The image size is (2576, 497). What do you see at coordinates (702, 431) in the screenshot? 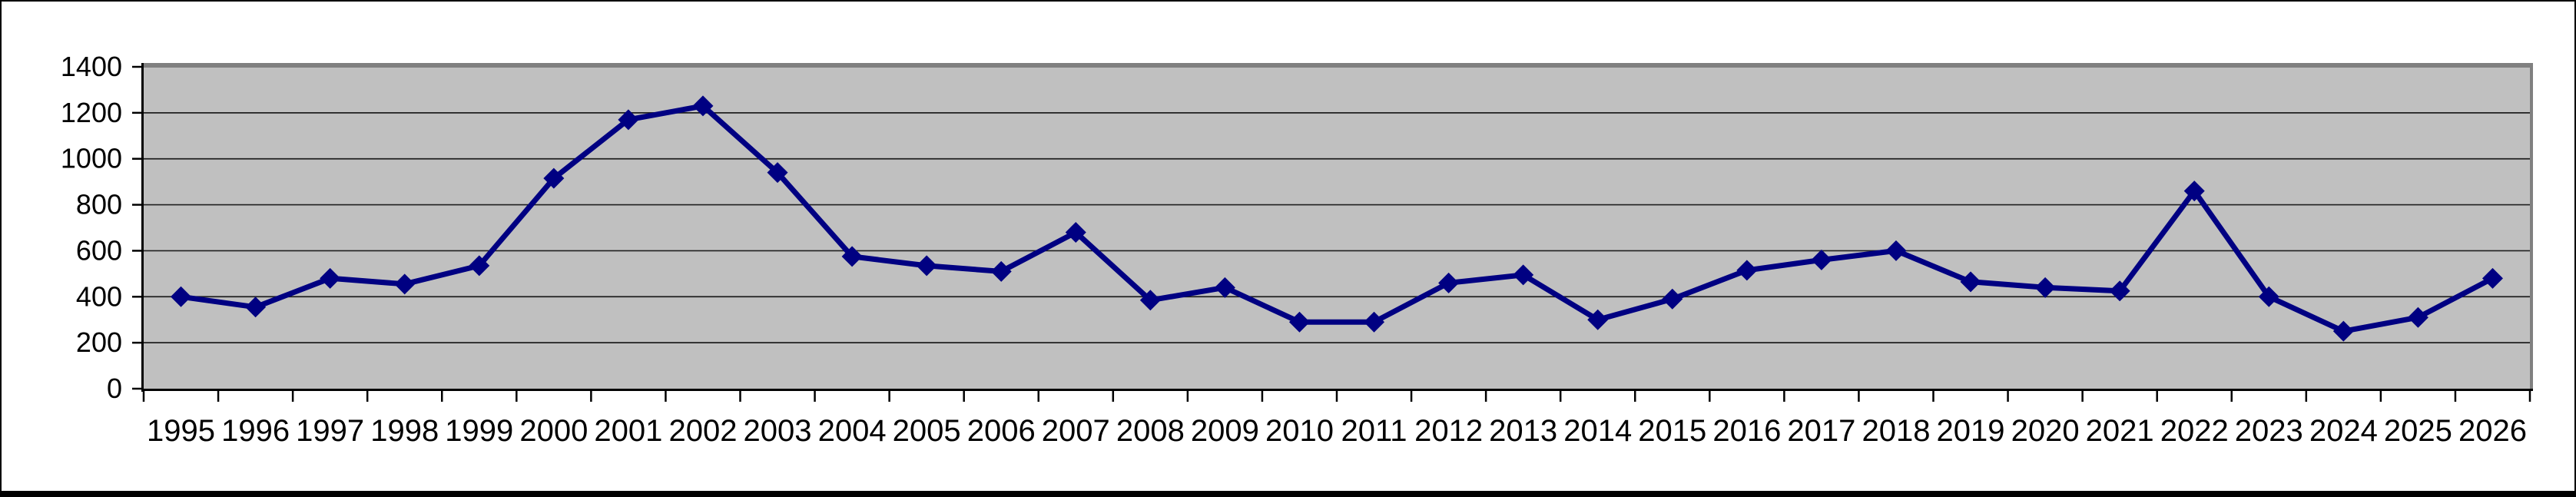
I see `x-tick-label: 2002` at bounding box center [702, 431].